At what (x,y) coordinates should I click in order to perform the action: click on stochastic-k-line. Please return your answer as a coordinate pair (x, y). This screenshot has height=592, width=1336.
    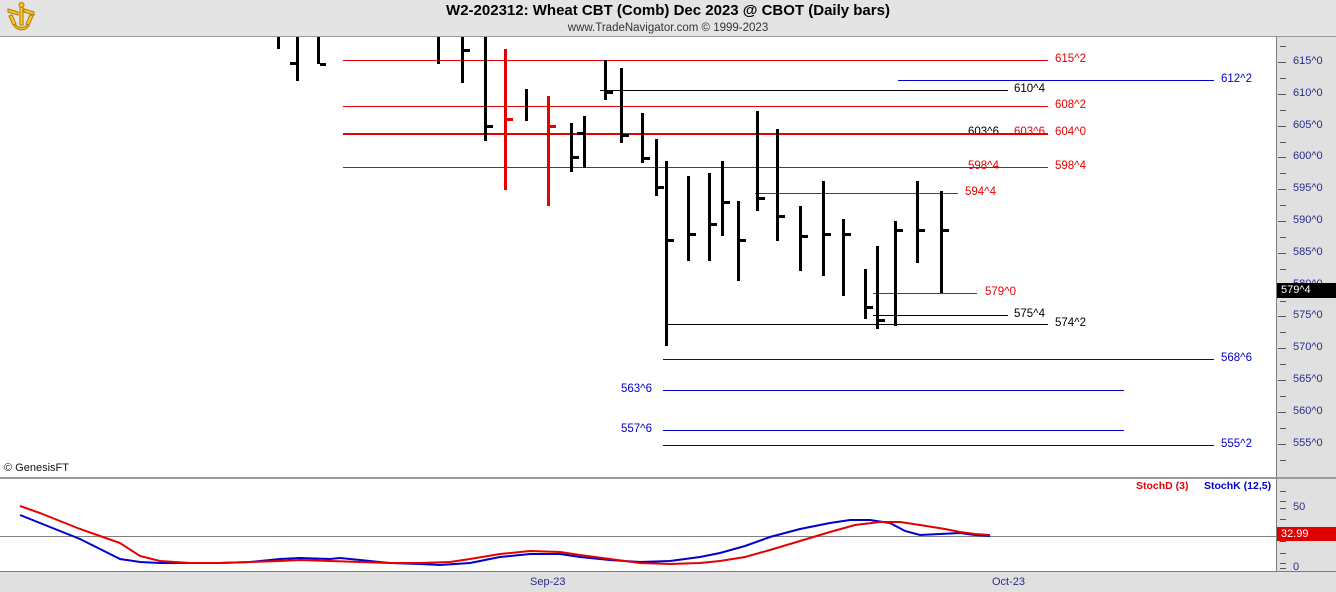
    Looking at the image, I should click on (505, 540).